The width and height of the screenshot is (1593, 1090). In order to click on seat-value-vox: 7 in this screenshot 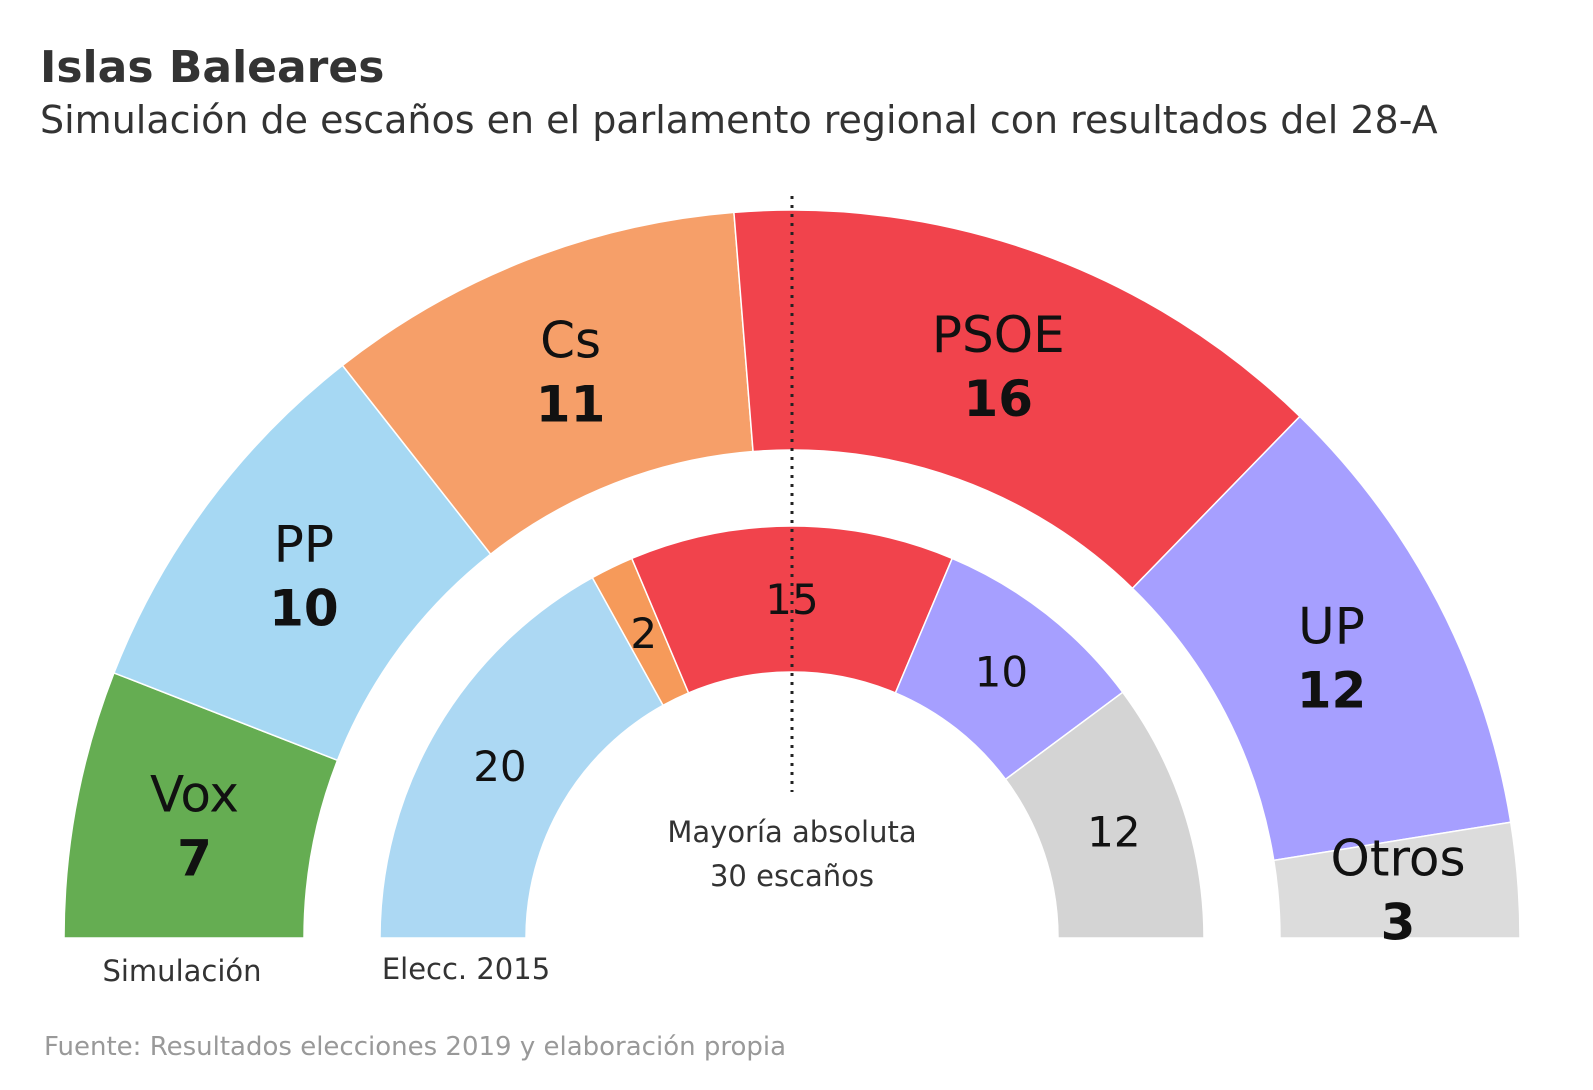, I will do `click(194, 858)`.